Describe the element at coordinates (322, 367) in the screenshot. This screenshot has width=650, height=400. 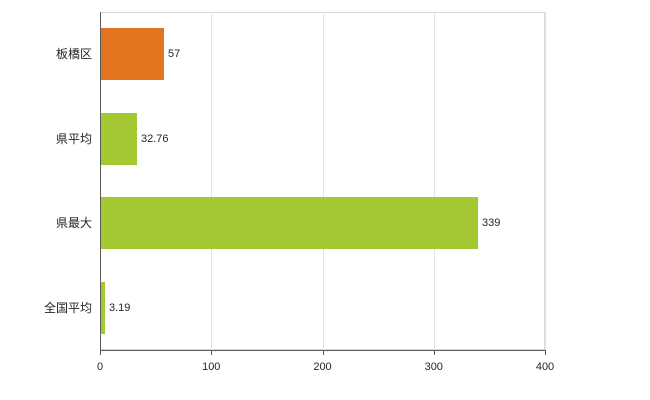
I see `x-tick-label: 200` at that location.